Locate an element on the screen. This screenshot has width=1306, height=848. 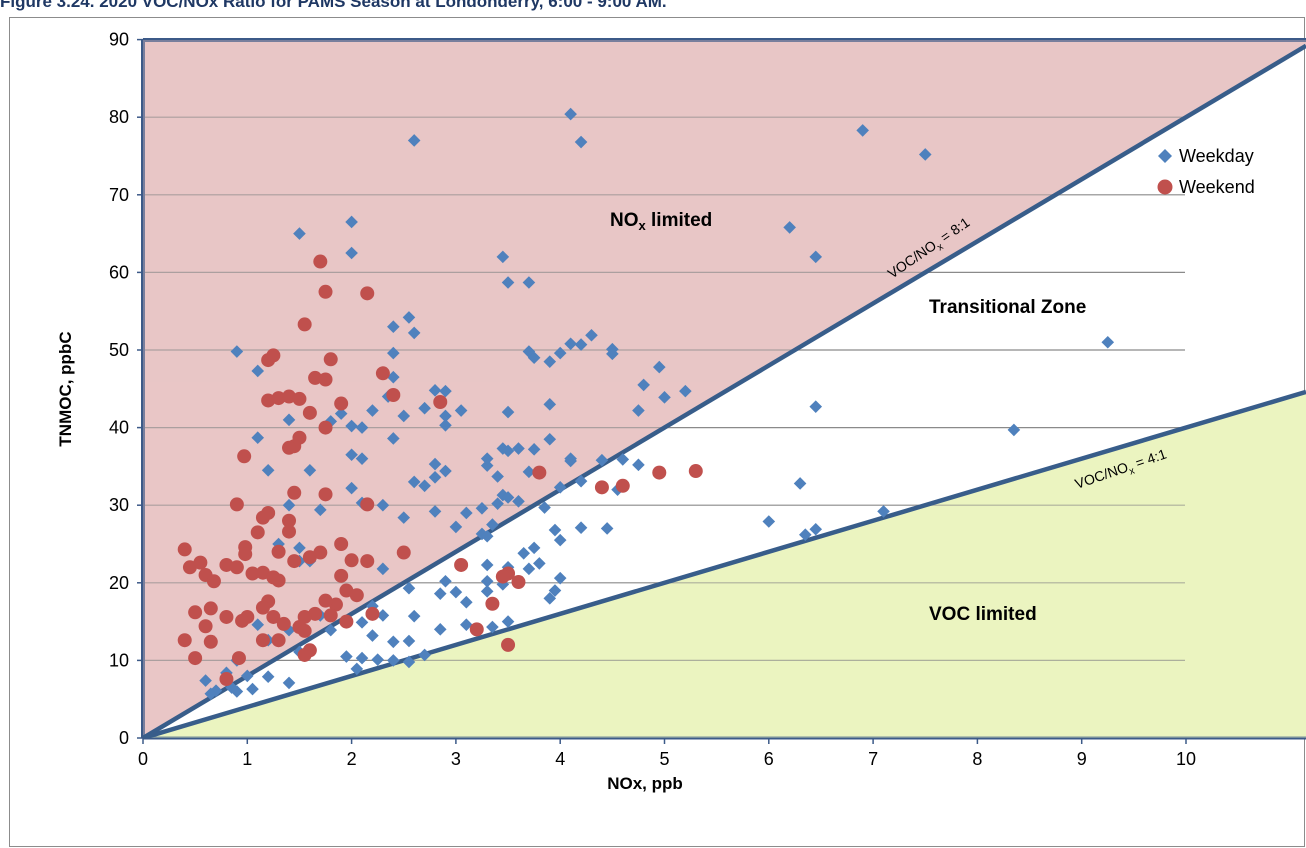
x-axis-label: NOx, ppb is located at coordinates (645, 783).